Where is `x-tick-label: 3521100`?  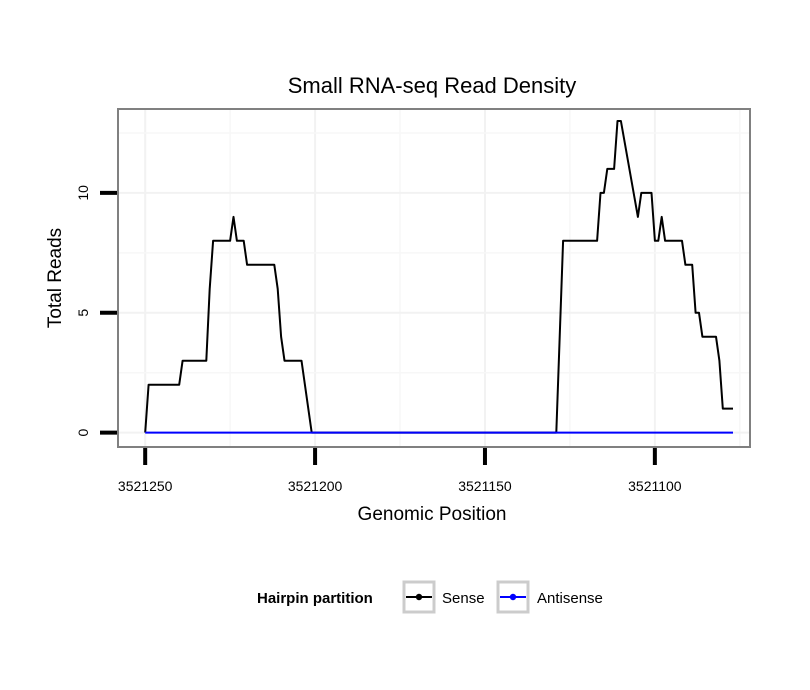 x-tick-label: 3521100 is located at coordinates (655, 486).